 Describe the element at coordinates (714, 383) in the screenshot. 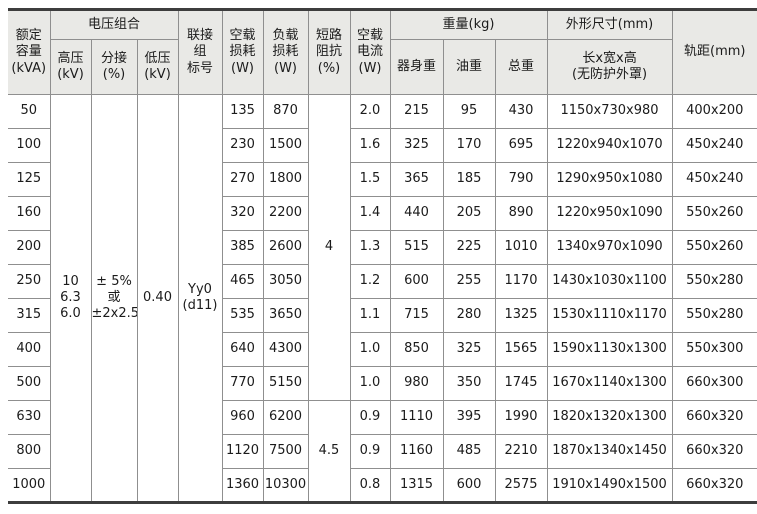

I see `cell-gauge: 660x300` at that location.